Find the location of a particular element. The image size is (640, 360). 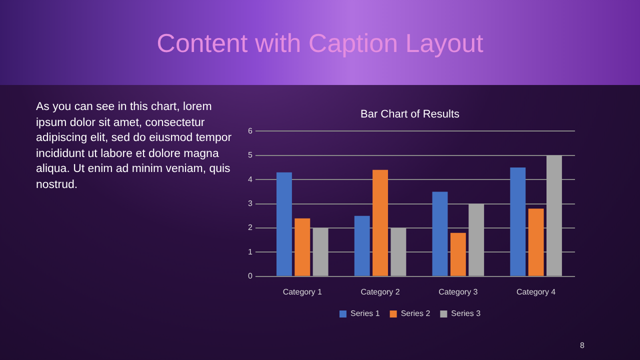

x-tick-label: Category 4 is located at coordinates (536, 291).